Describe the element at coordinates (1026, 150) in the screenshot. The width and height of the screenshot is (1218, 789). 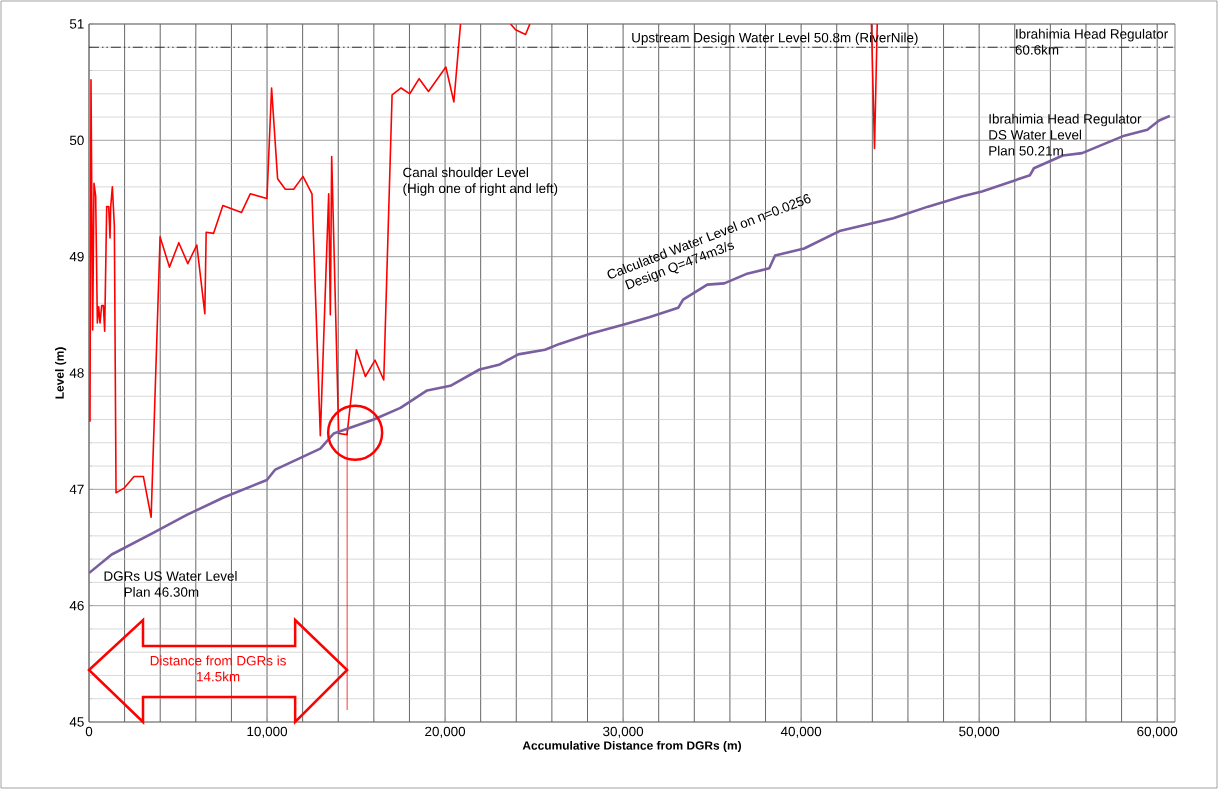
I see `annotation: Plan 50.21m` at that location.